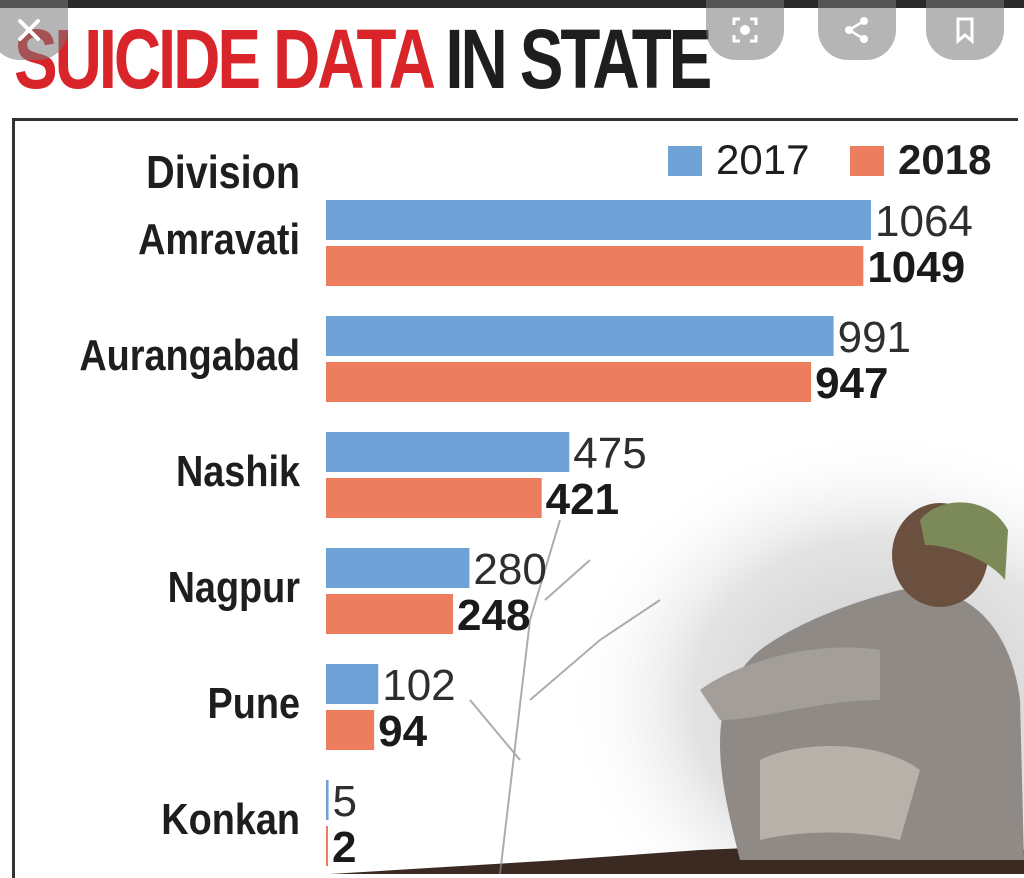  I want to click on lens-search-button, so click(745, 30).